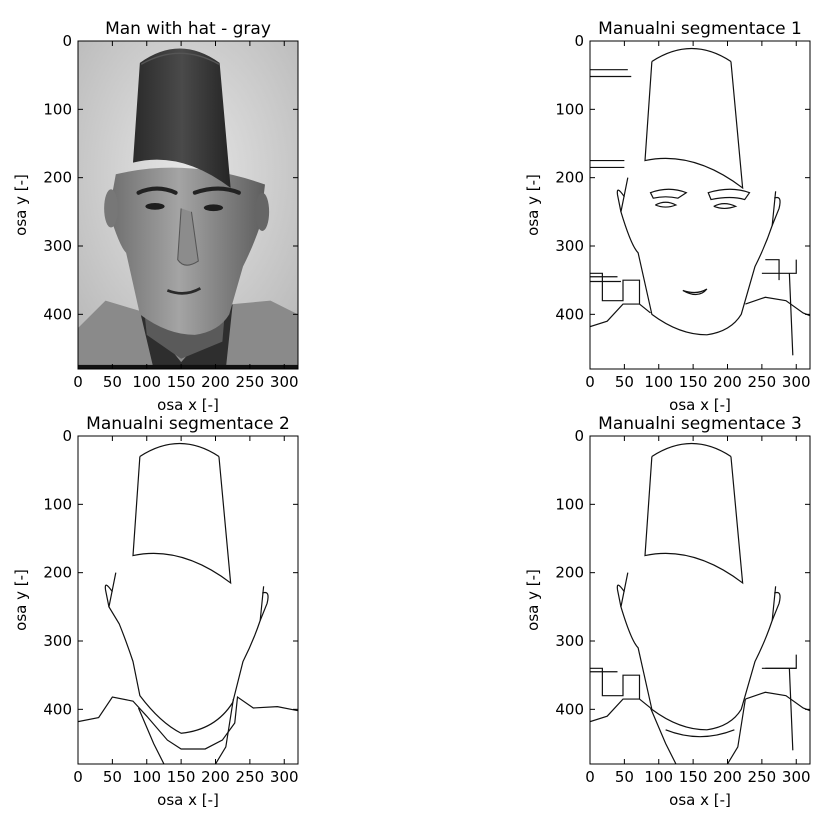 This screenshot has width=833, height=818. What do you see at coordinates (700, 198) in the screenshot?
I see `eyes-outline` at bounding box center [700, 198].